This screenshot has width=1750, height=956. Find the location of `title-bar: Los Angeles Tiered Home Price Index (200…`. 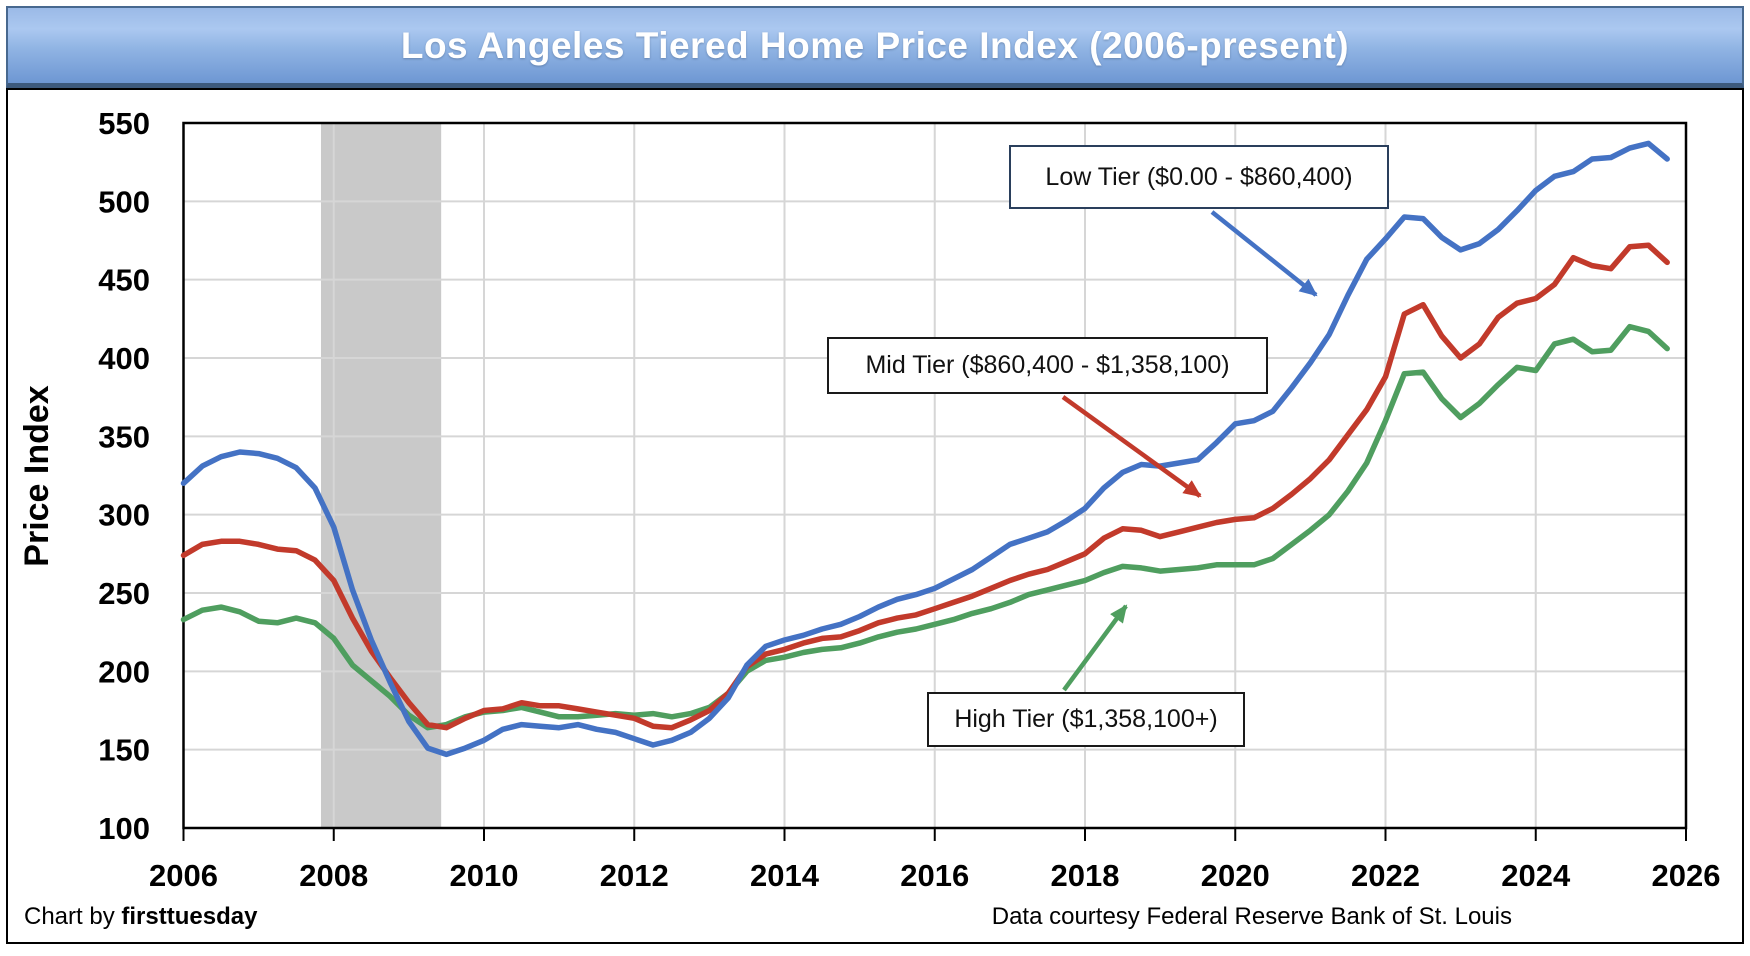

title-bar: Los Angeles Tiered Home Price Index (200… is located at coordinates (875, 47).